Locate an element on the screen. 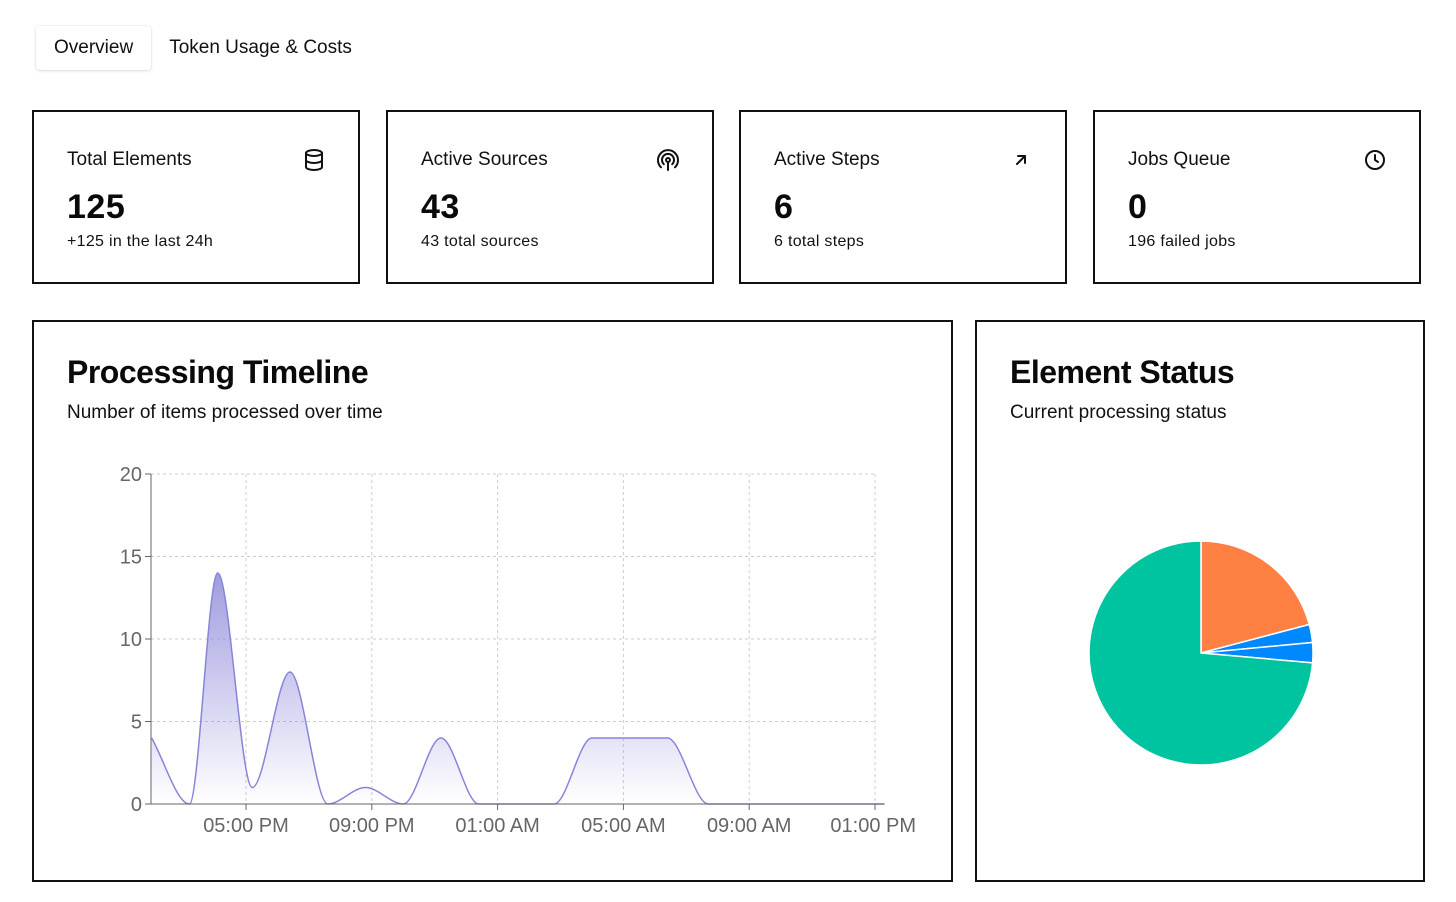 Image resolution: width=1456 pixels, height=902 pixels. stat-value: 43 is located at coordinates (440, 207).